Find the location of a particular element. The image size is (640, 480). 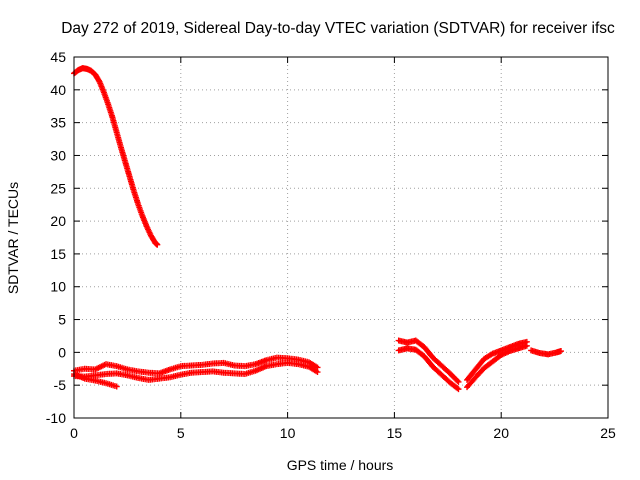

y-tick-label: -10 is located at coordinates (56, 418).